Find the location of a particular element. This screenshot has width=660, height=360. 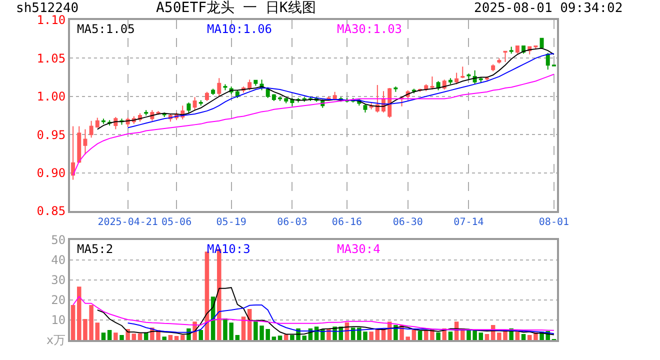

x-tick-label: 08-01 is located at coordinates (554, 222).